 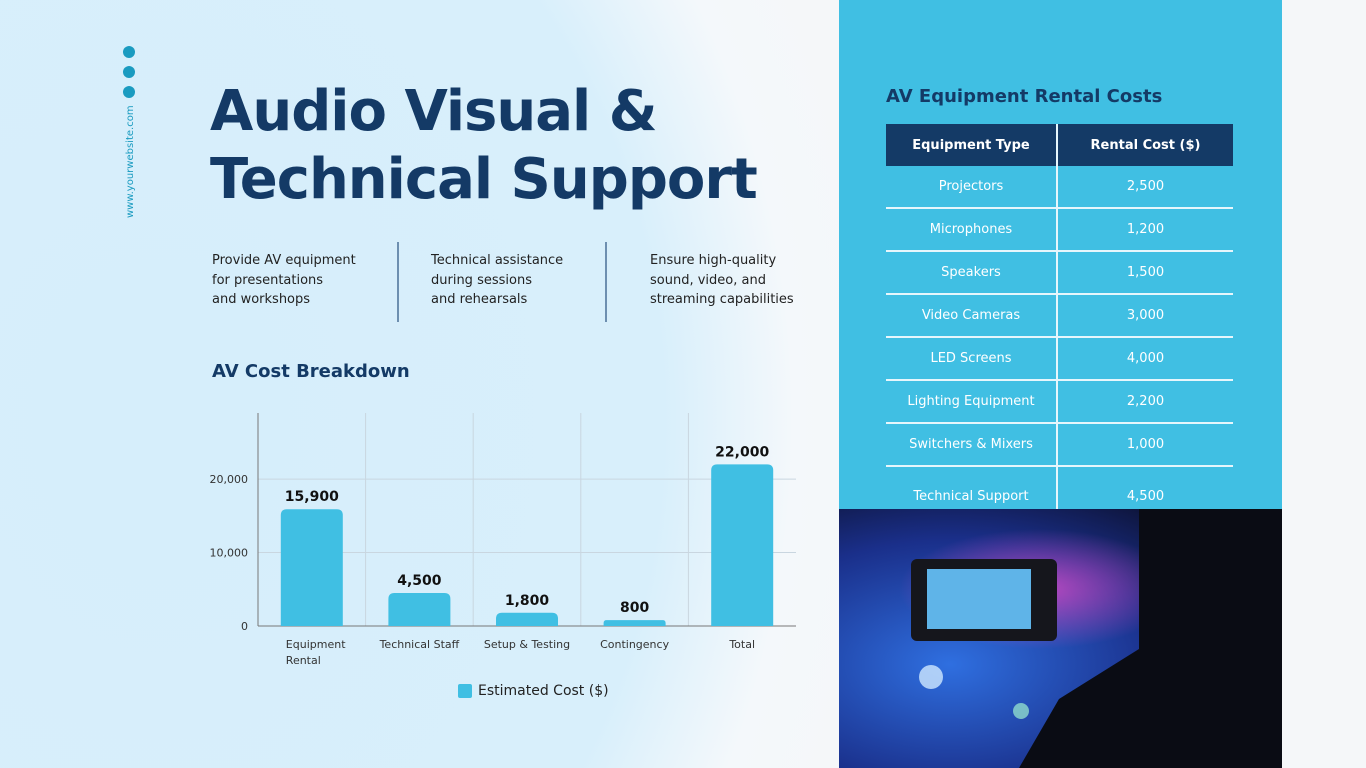 I want to click on data-label: 800, so click(x=634, y=608).